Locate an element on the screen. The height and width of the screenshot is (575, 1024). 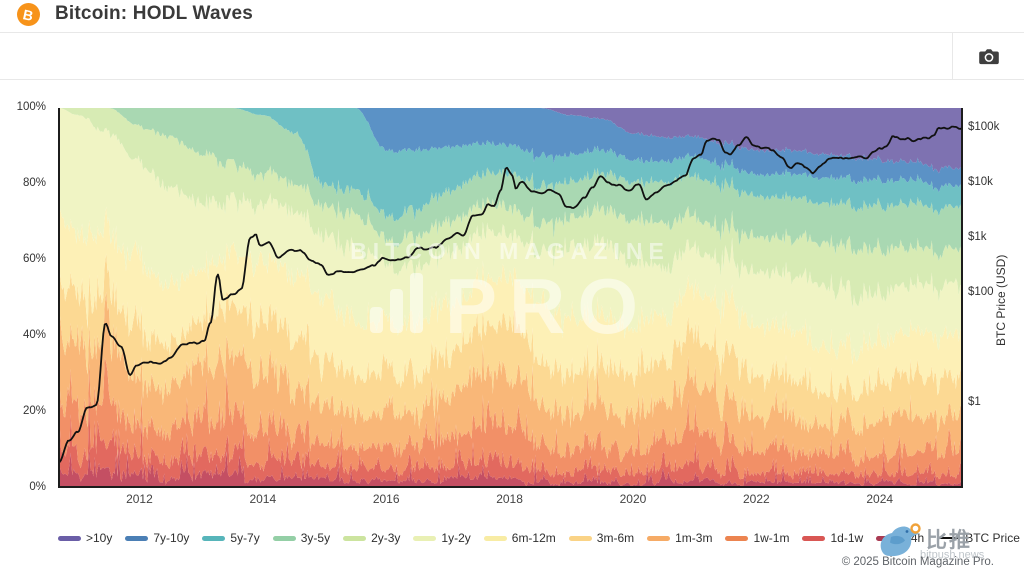
legend-item-6m-12m: 6m-12m is located at coordinates (519, 538).